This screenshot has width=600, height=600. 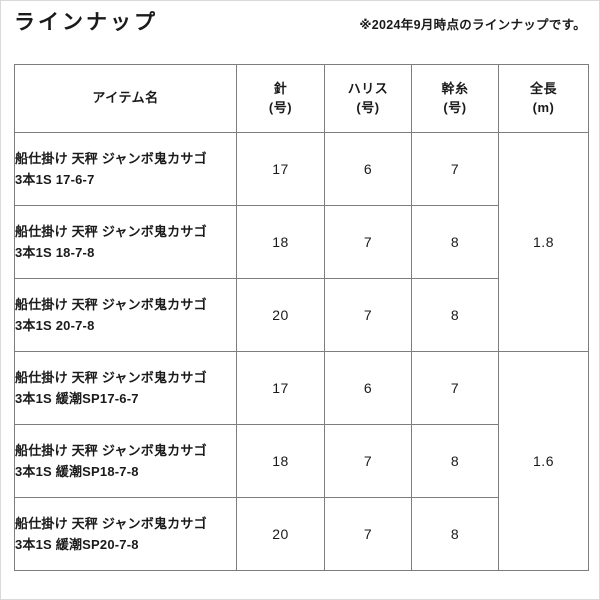 What do you see at coordinates (368, 88) in the screenshot?
I see `col-header-label: ハリス` at bounding box center [368, 88].